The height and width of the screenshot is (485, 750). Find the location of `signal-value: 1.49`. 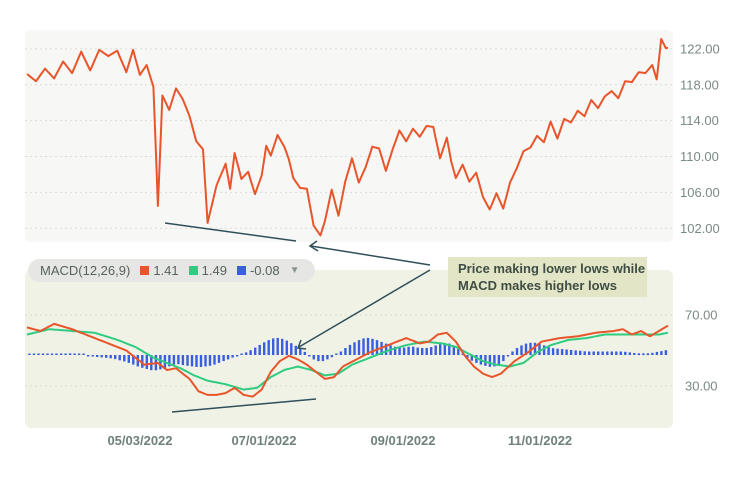

signal-value: 1.49 is located at coordinates (214, 270).